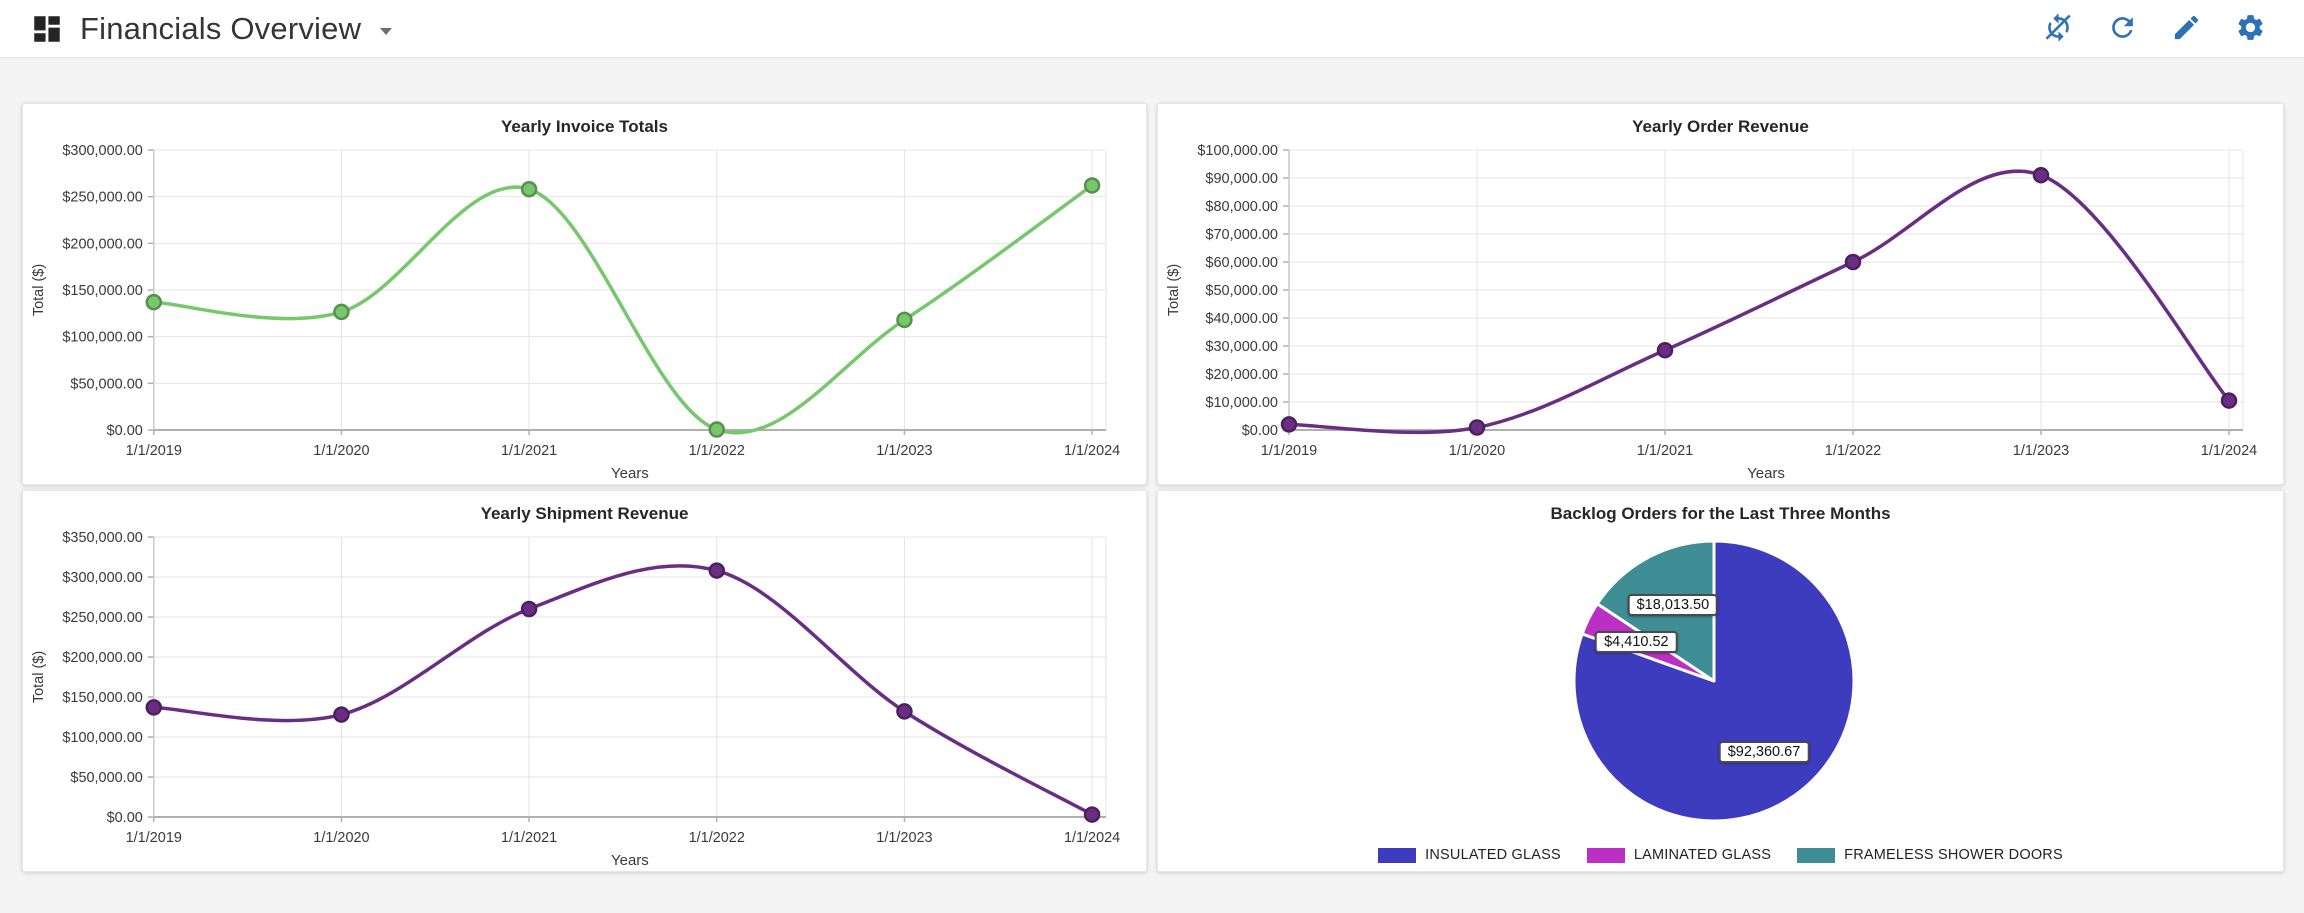 The image size is (2304, 913). I want to click on title-dropdown-caret, so click(386, 31).